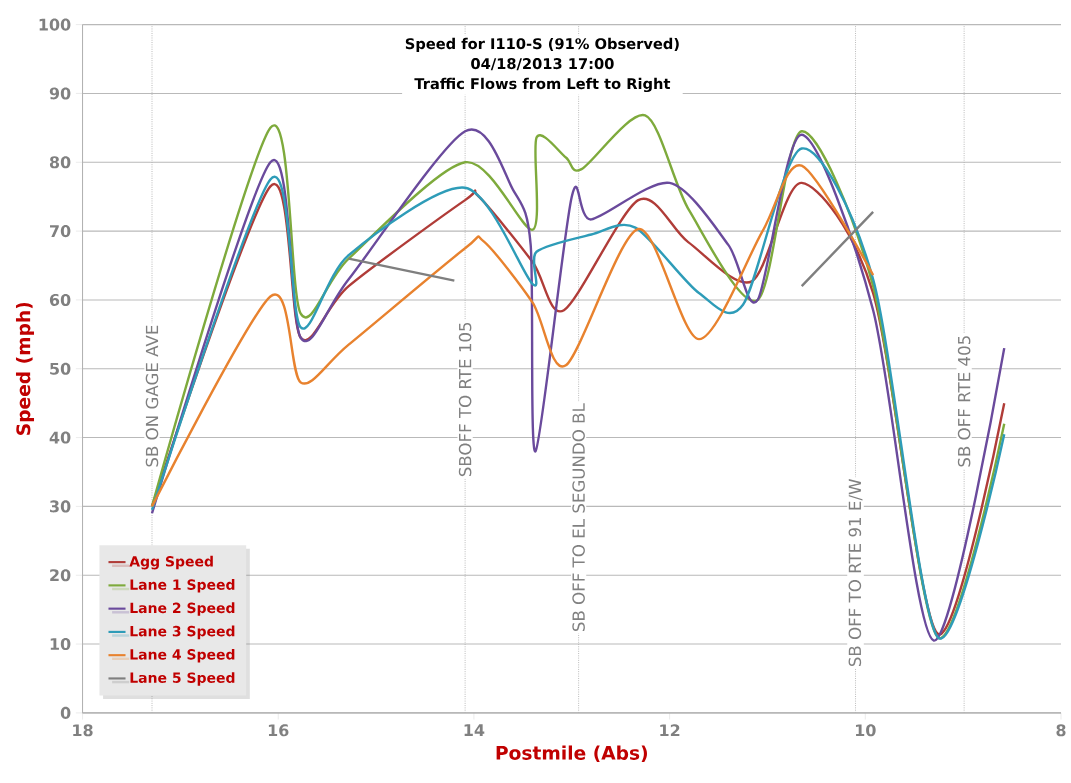 The width and height of the screenshot is (1071, 783). I want to click on y-tick-label: 90, so click(60, 93).